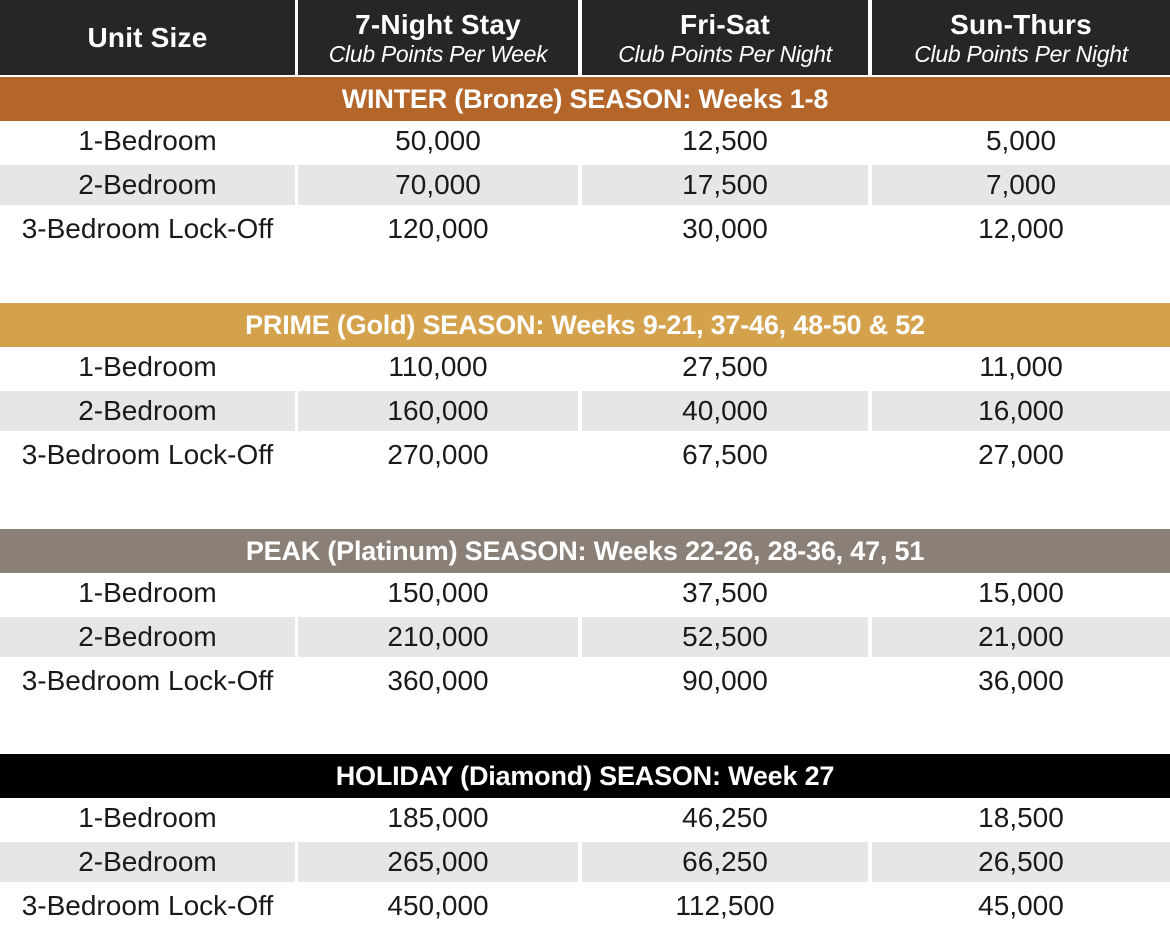 This screenshot has height=936, width=1170. I want to click on sun-thurs-cell: 12,000, so click(1021, 228).